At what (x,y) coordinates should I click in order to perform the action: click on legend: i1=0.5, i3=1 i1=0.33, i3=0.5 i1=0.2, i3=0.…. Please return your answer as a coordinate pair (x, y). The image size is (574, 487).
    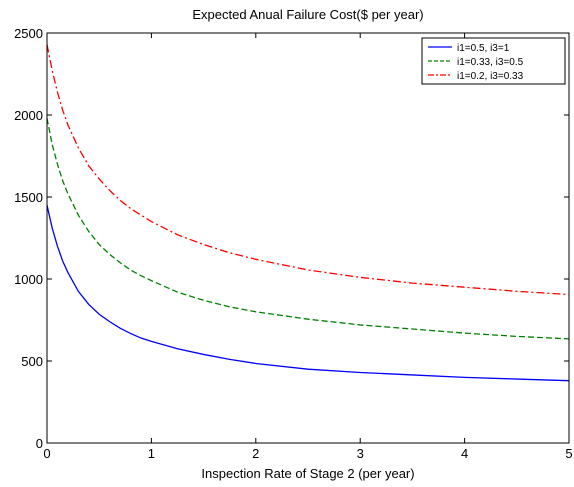
    Looking at the image, I should click on (493, 61).